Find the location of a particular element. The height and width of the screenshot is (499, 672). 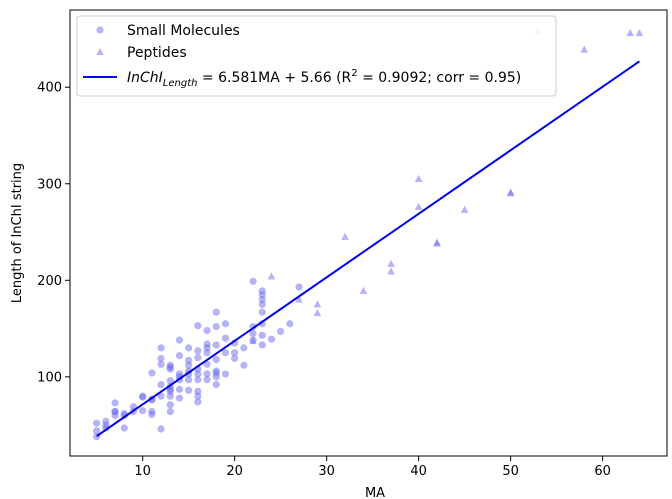

x-tick-label: 10 is located at coordinates (142, 471).